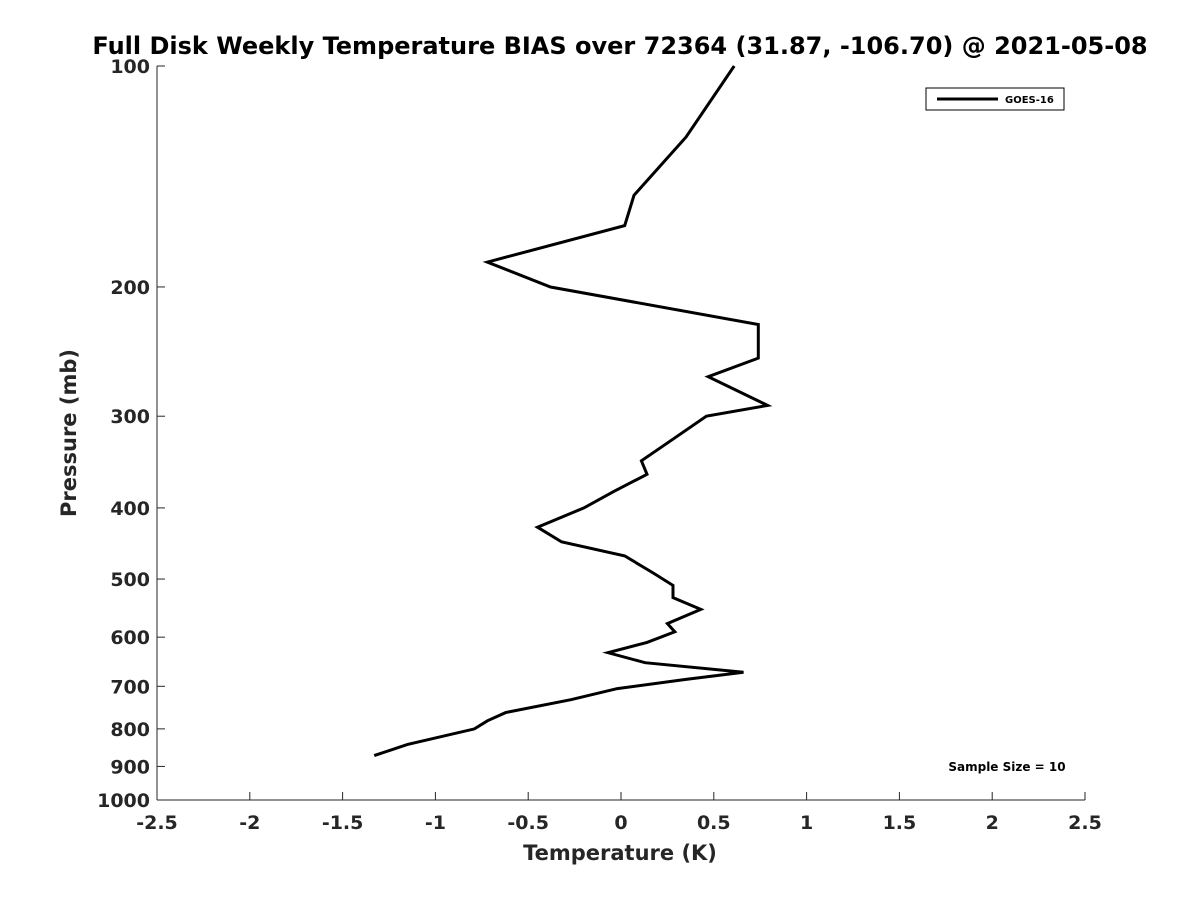  What do you see at coordinates (1085, 823) in the screenshot?
I see `x-tick-label: 2.5` at bounding box center [1085, 823].